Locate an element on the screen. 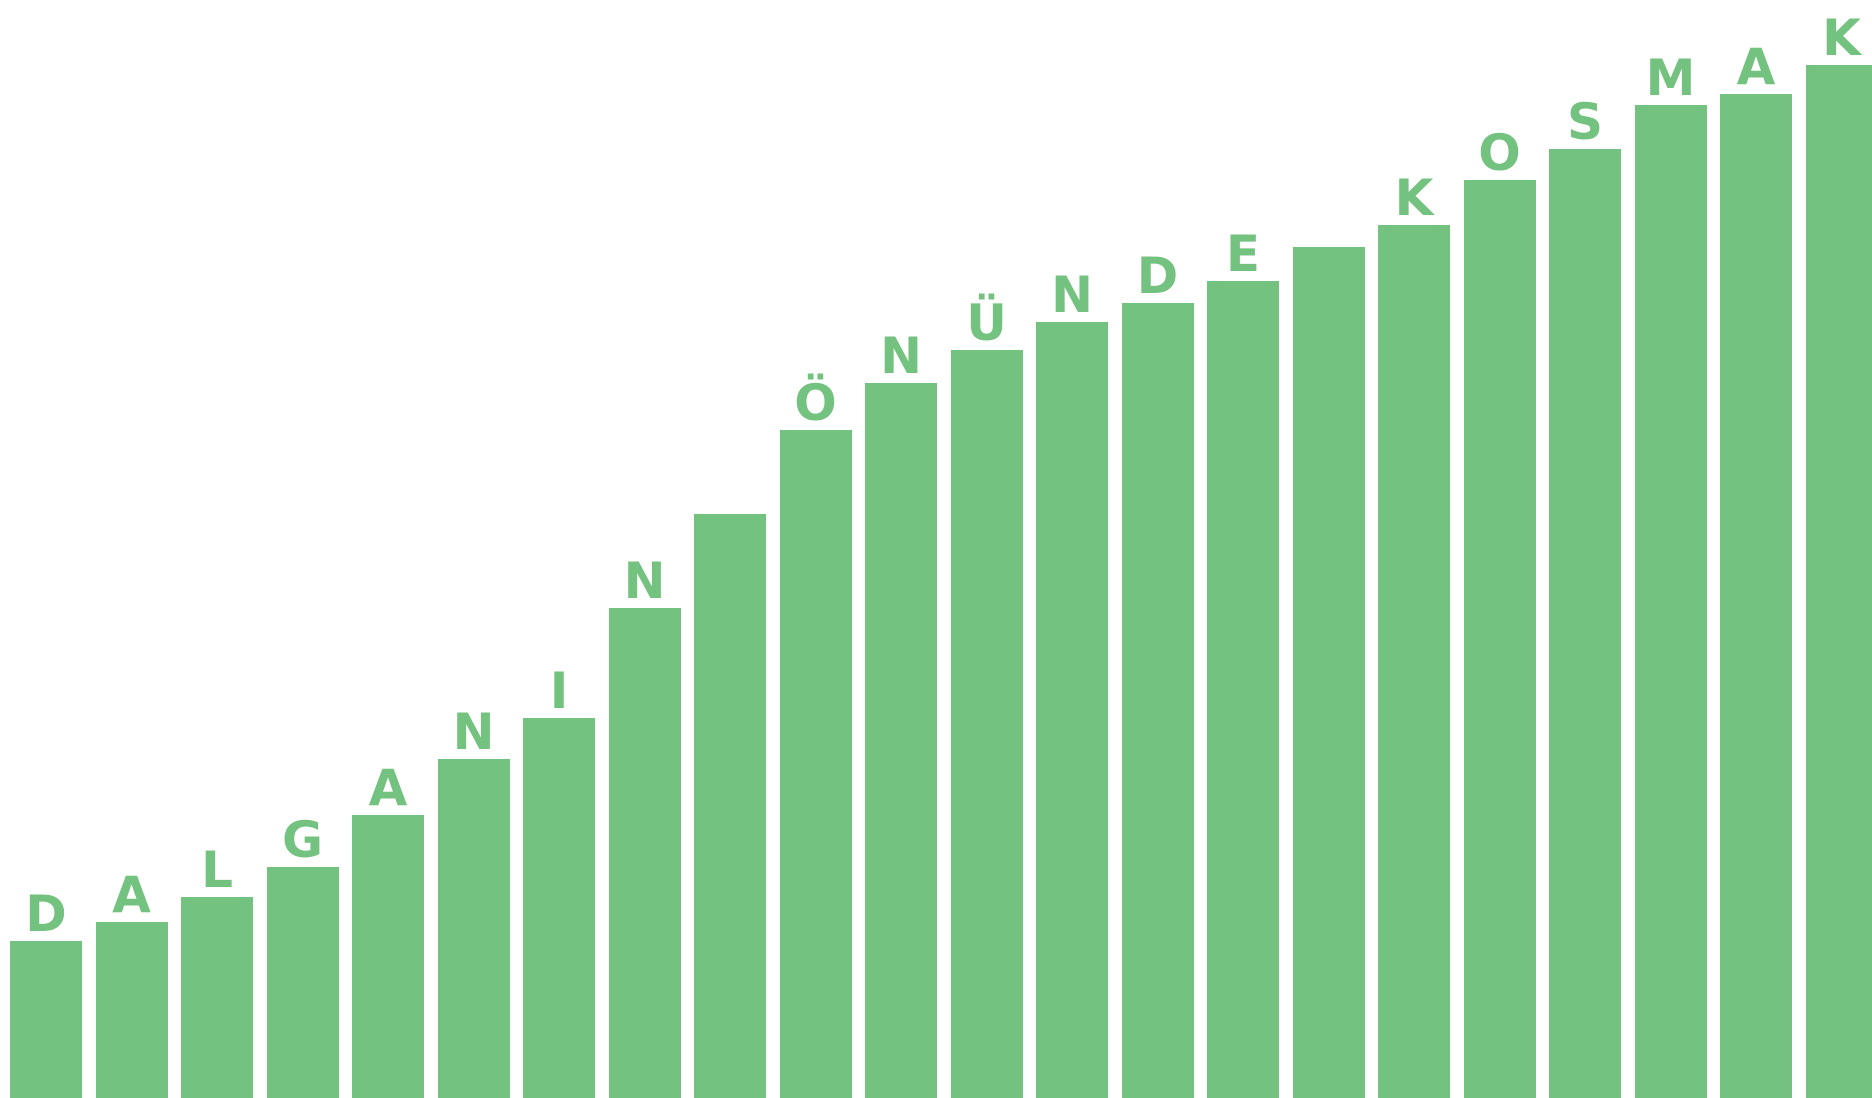 Image resolution: width=1872 pixels, height=1098 pixels. letter-12: N is located at coordinates (1072, 295).